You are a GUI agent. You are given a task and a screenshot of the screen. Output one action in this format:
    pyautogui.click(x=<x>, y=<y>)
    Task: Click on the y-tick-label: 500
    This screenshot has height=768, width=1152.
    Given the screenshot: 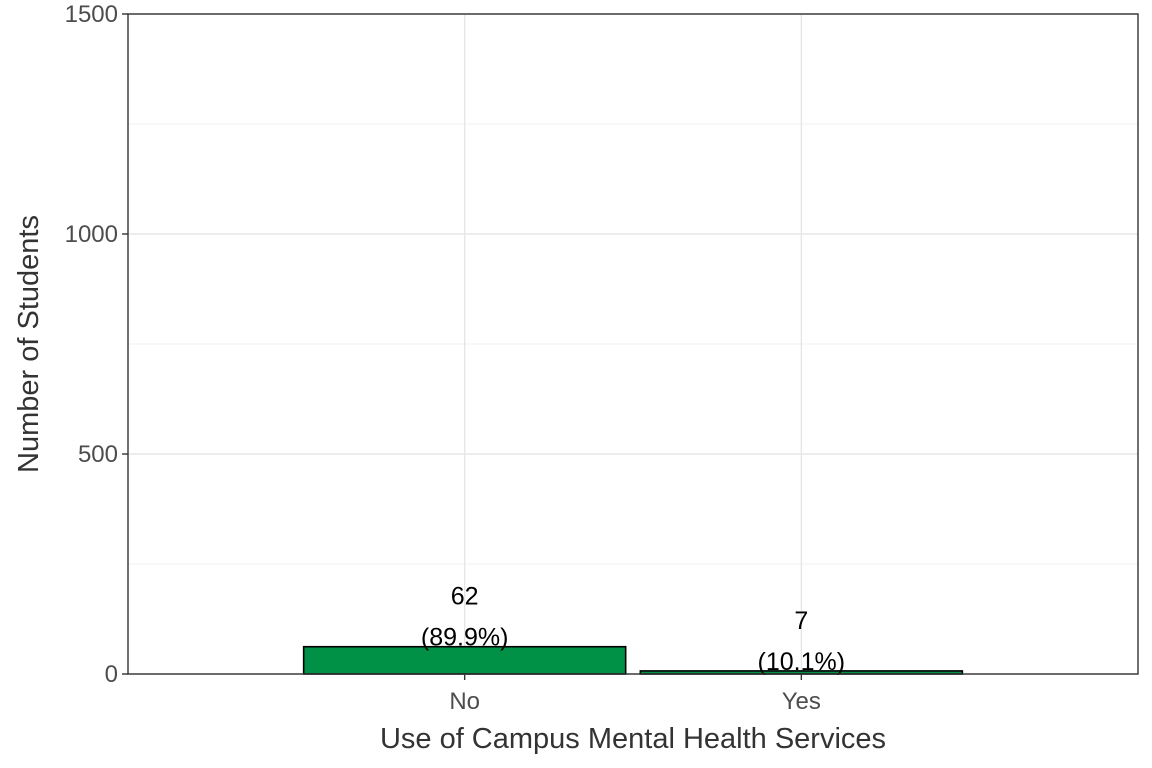 What is the action you would take?
    pyautogui.click(x=98, y=454)
    